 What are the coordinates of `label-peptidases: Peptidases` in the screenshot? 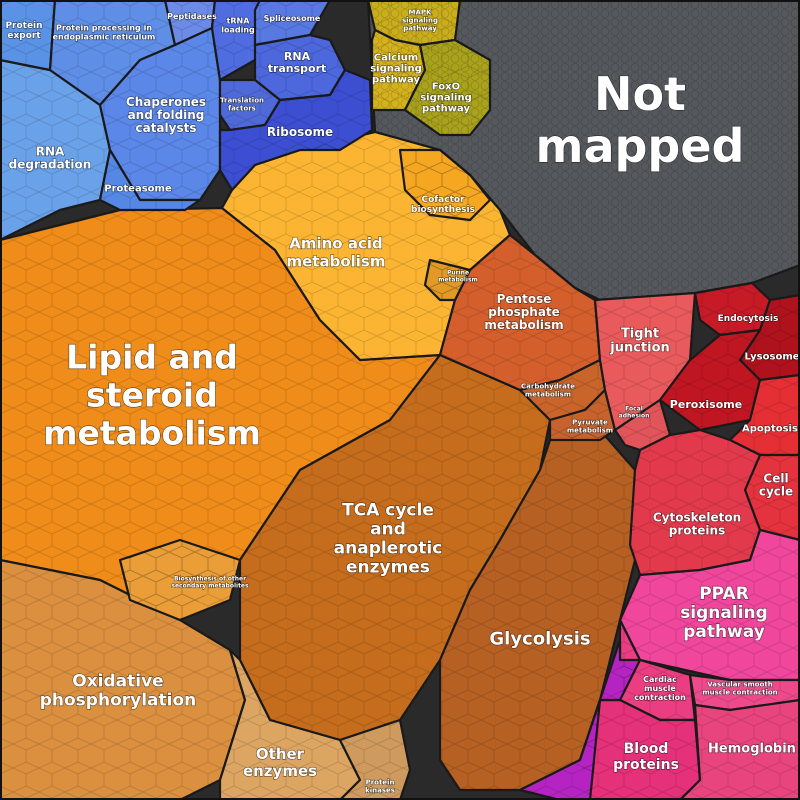 It's located at (192, 16).